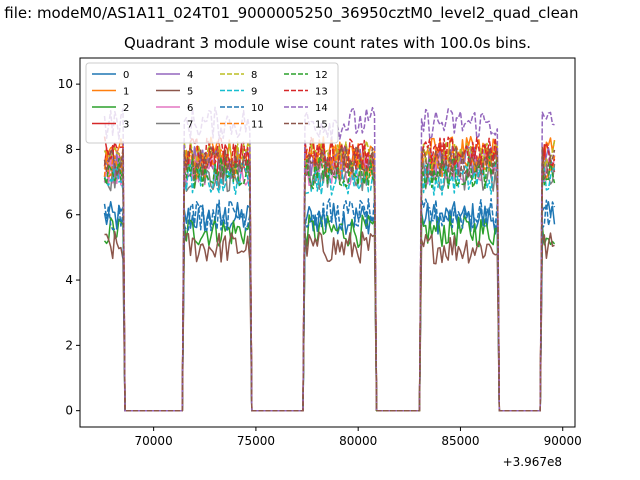 This screenshot has width=640, height=480. What do you see at coordinates (190, 75) in the screenshot?
I see `legend-label-4: 4` at bounding box center [190, 75].